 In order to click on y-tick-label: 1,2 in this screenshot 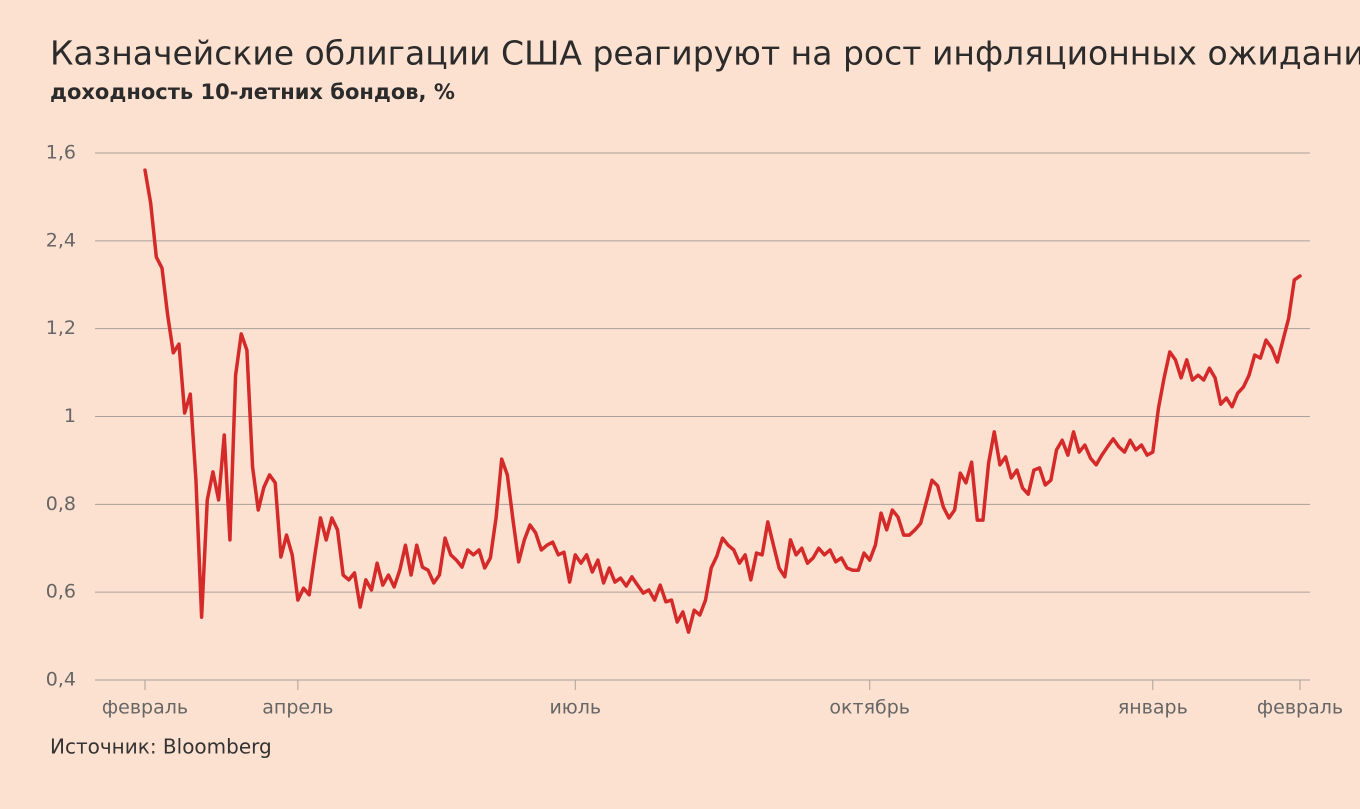, I will do `click(61, 328)`.